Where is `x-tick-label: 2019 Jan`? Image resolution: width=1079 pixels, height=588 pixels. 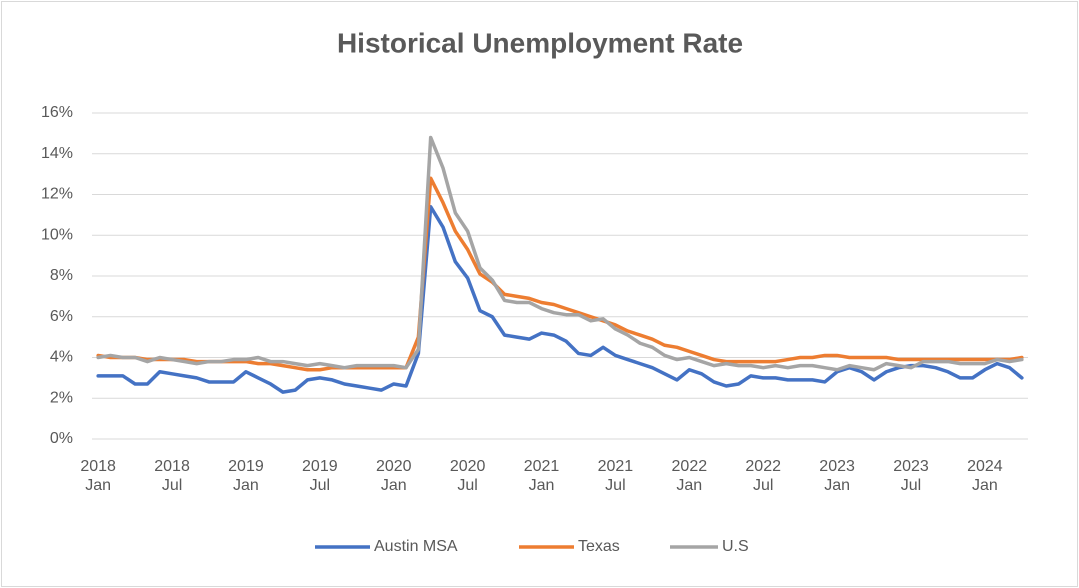 x-tick-label: 2019 Jan is located at coordinates (246, 476).